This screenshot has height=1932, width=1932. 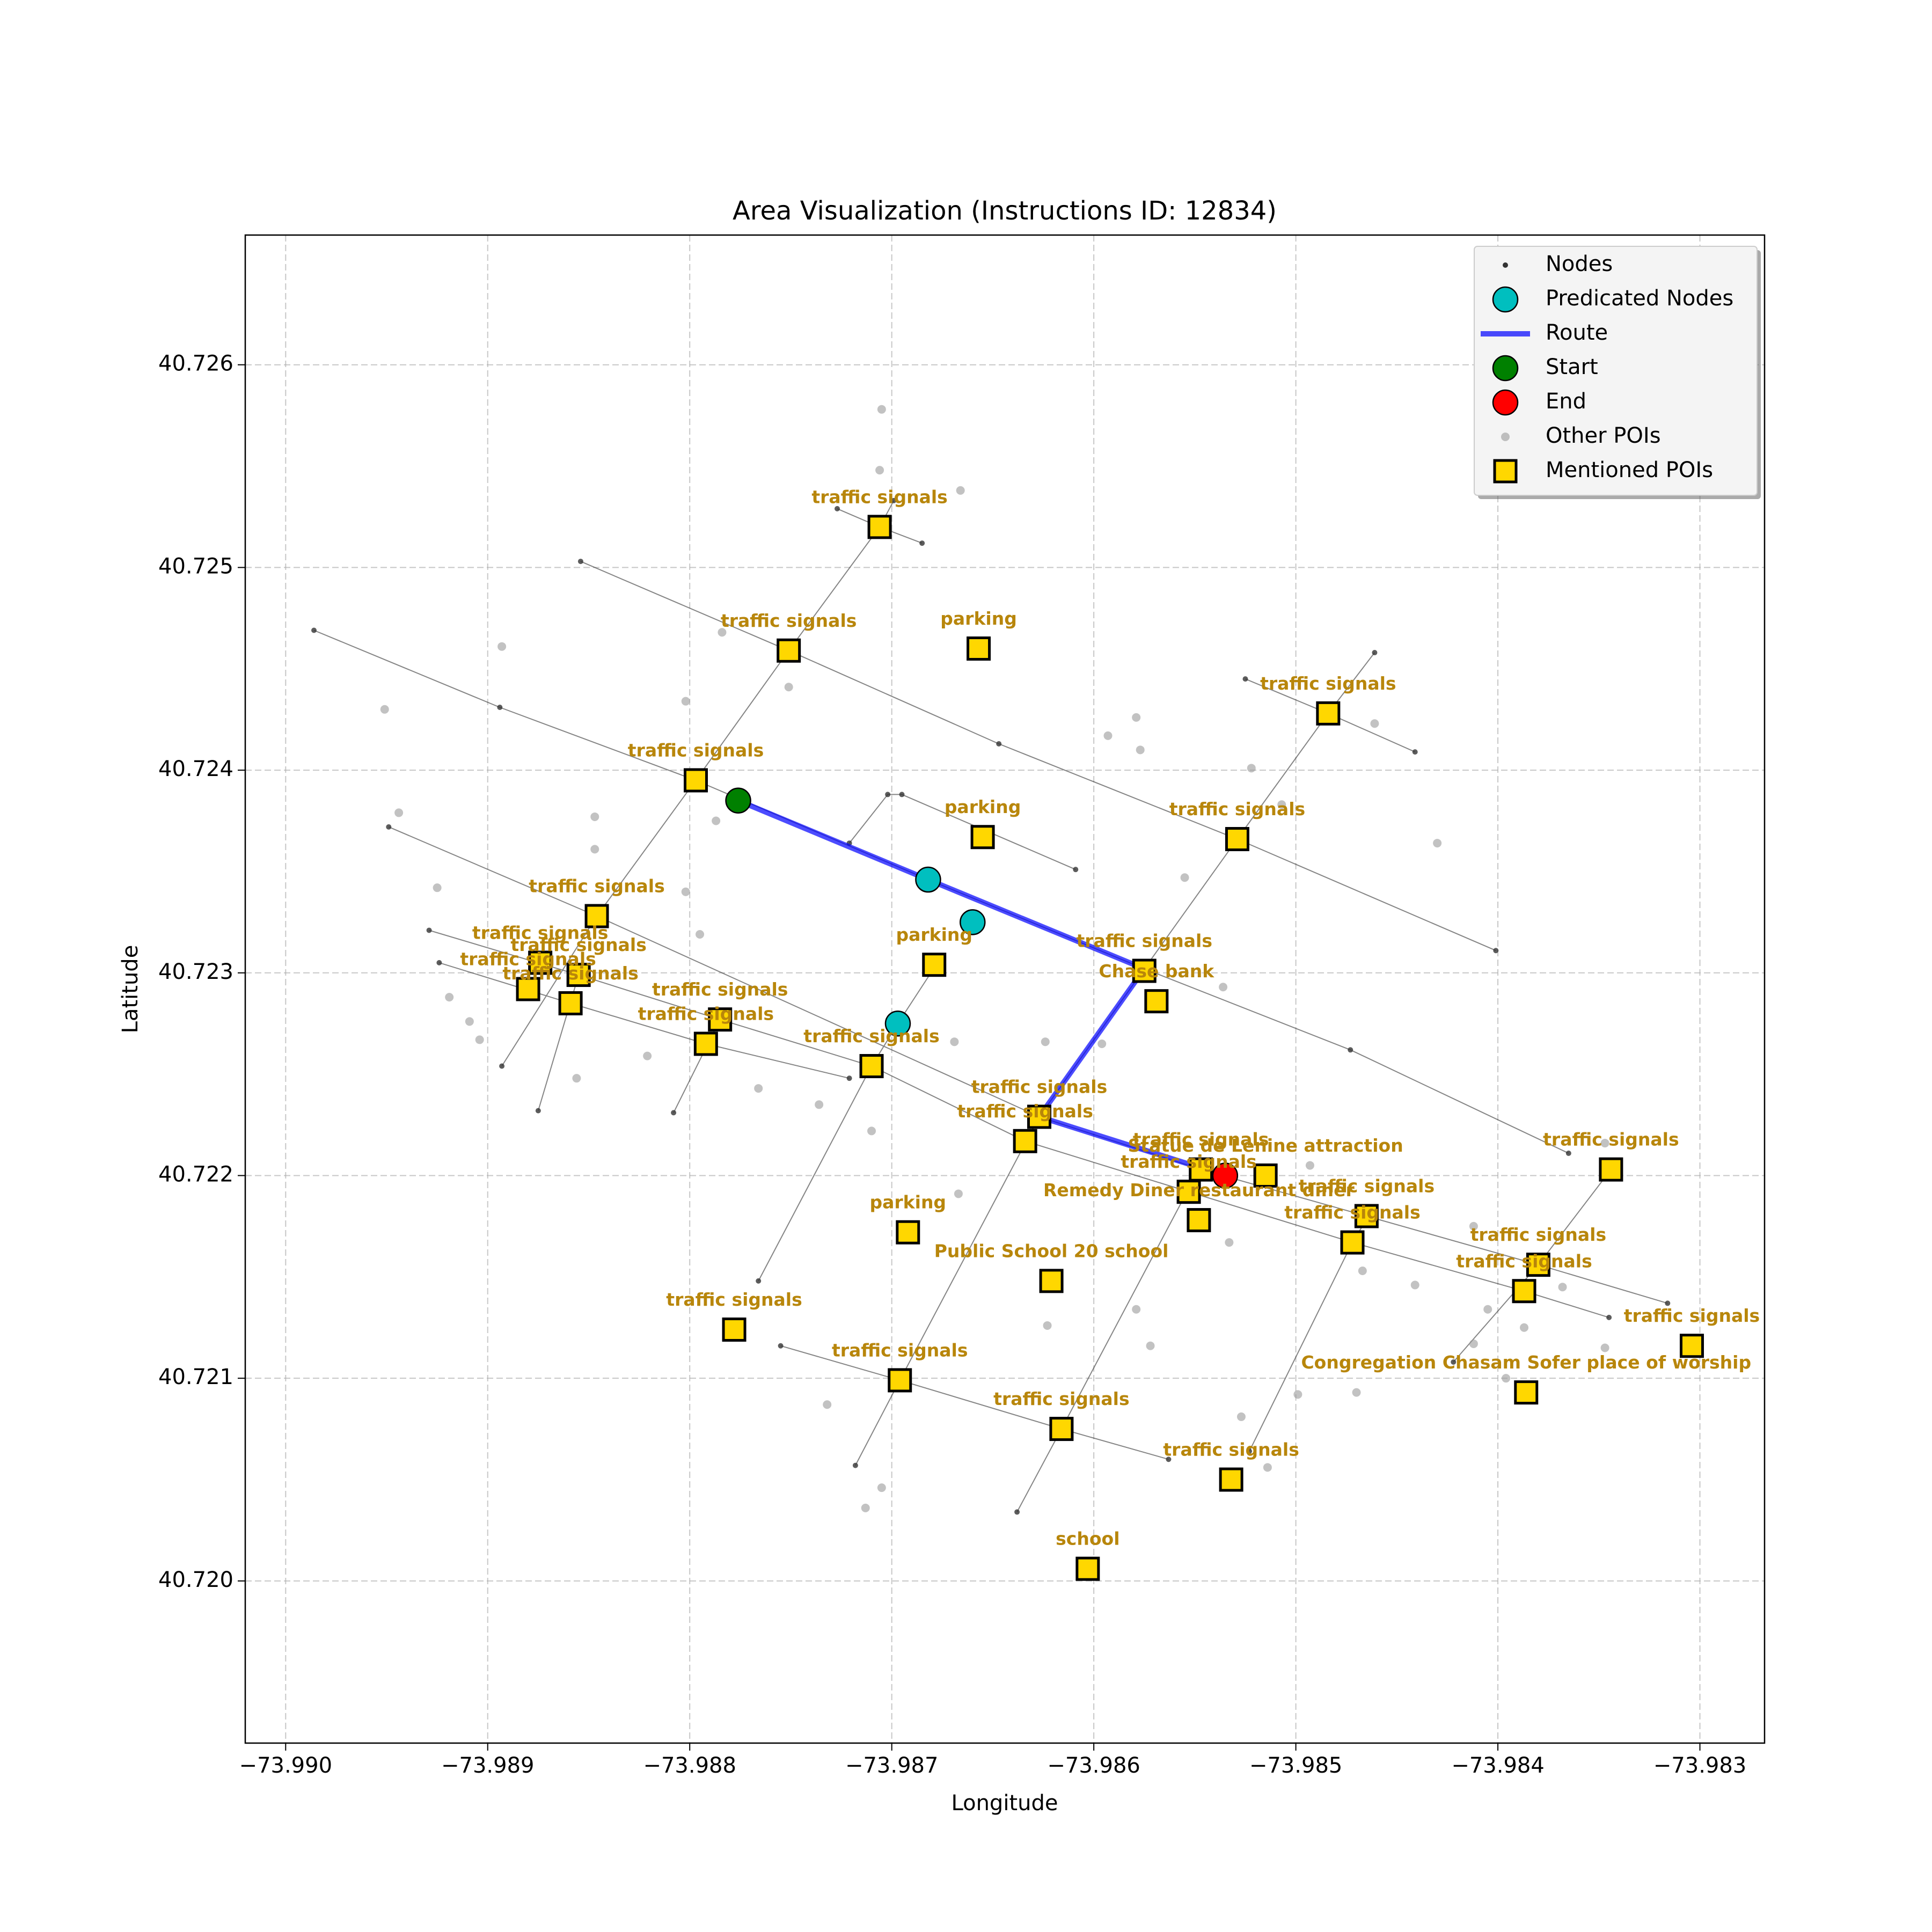 I want to click on start, so click(x=738, y=800).